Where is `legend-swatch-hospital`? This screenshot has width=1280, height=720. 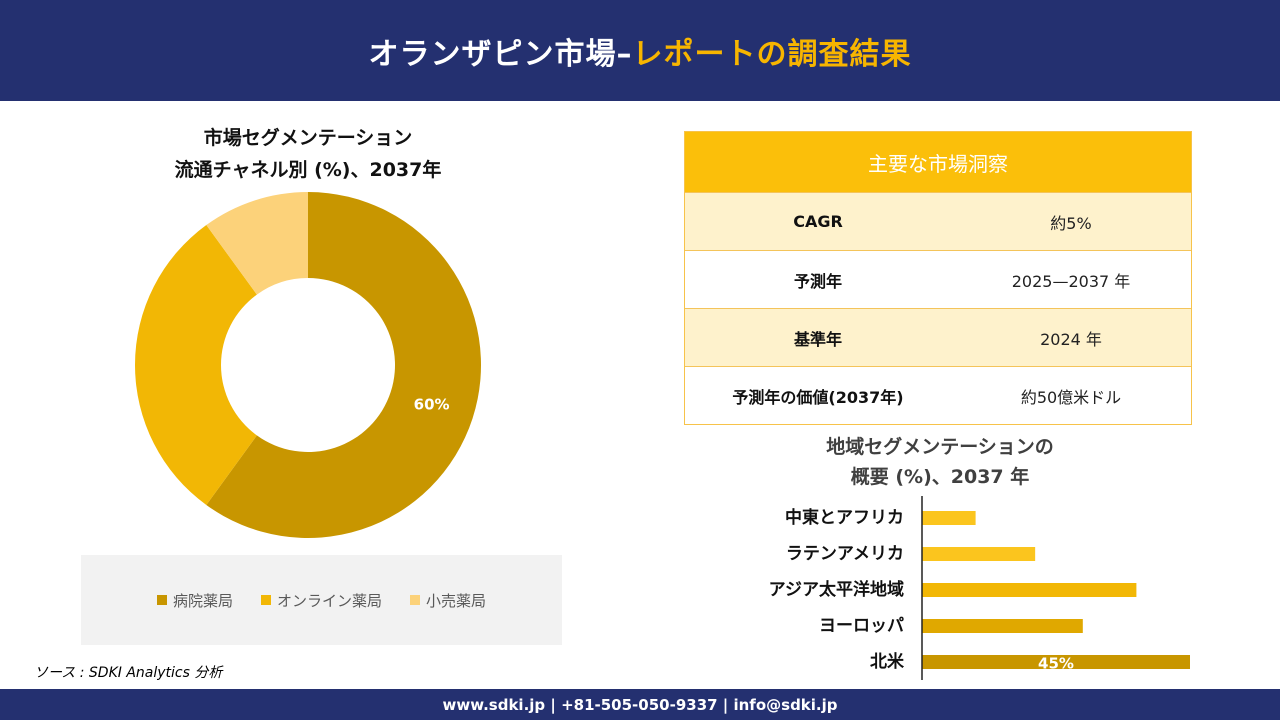
legend-swatch-hospital is located at coordinates (161, 600).